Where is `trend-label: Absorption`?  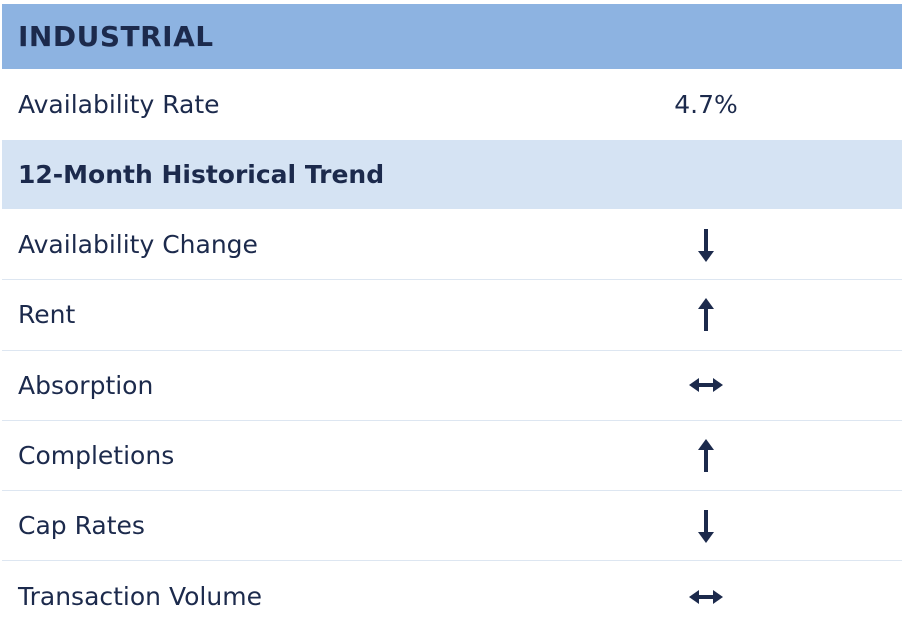 trend-label: Absorption is located at coordinates (86, 385).